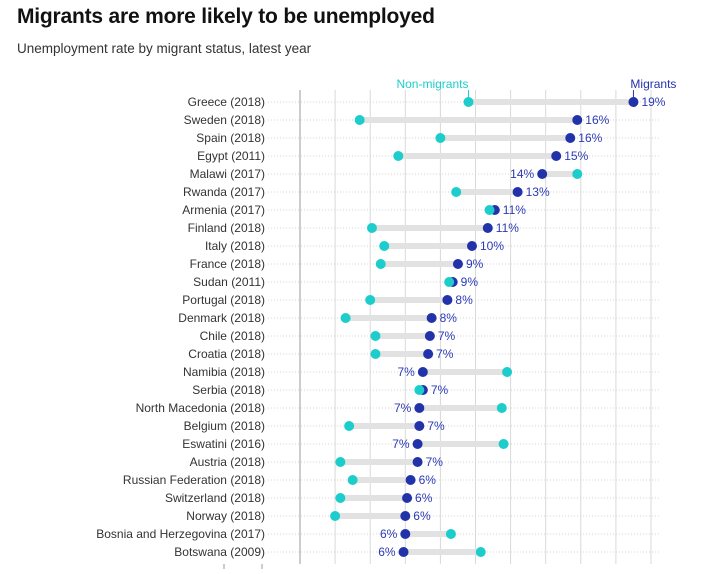 This screenshot has width=724, height=574. What do you see at coordinates (223, 210) in the screenshot?
I see `category-label: Armenia (2017)` at bounding box center [223, 210].